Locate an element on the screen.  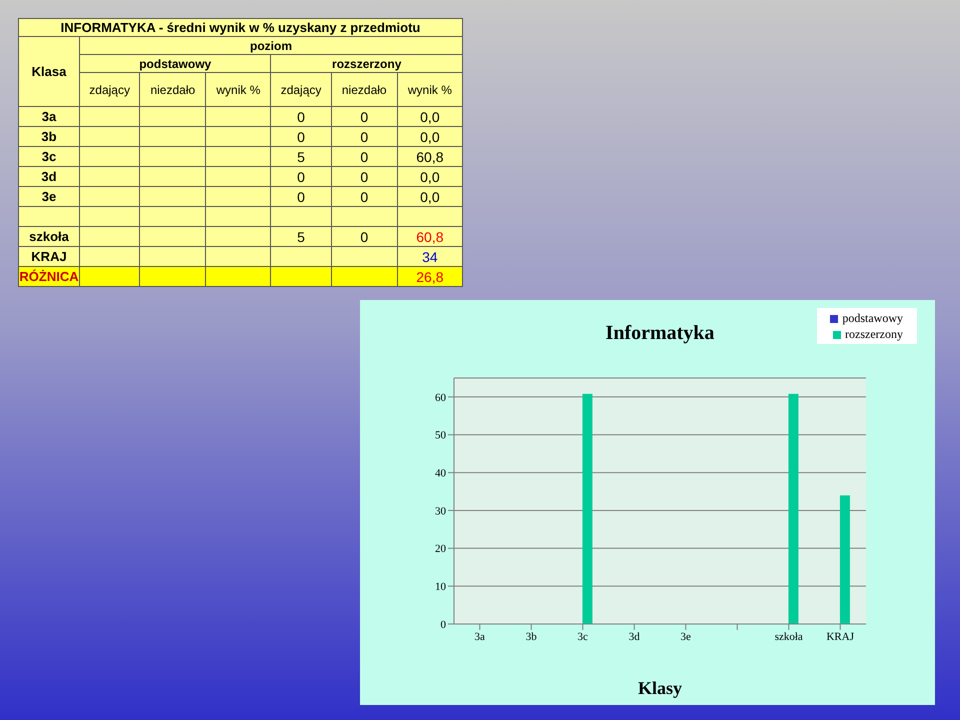
category-label: 3c is located at coordinates (49, 156).